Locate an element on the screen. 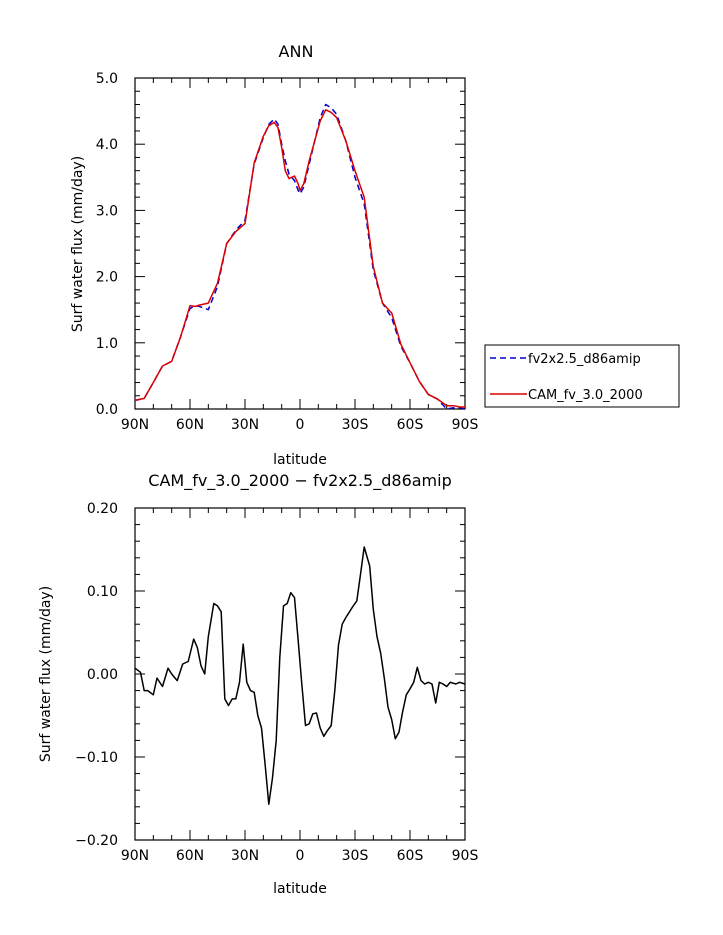 The width and height of the screenshot is (723, 935). bottom-series-lines is located at coordinates (300, 676).